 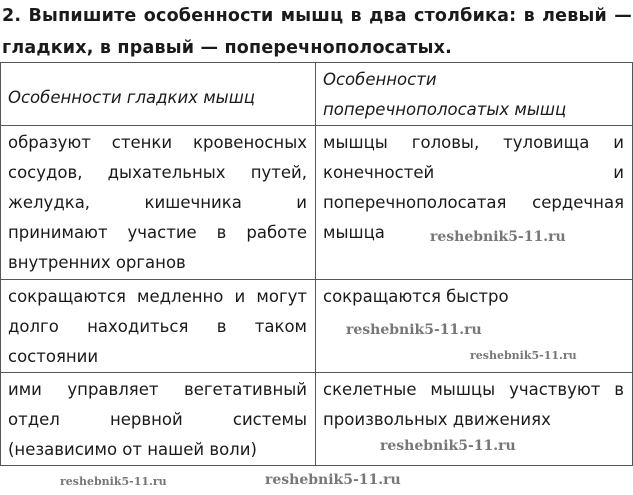 What do you see at coordinates (158, 94) in the screenshot?
I see `header-smooth-muscles: Особенности гладких мышц` at bounding box center [158, 94].